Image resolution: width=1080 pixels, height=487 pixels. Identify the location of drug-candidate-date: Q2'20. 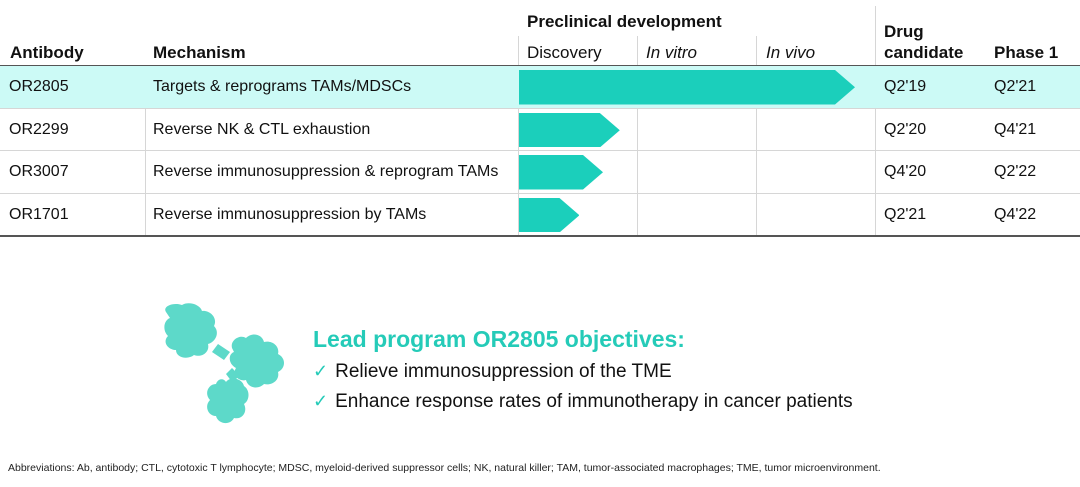
(905, 129).